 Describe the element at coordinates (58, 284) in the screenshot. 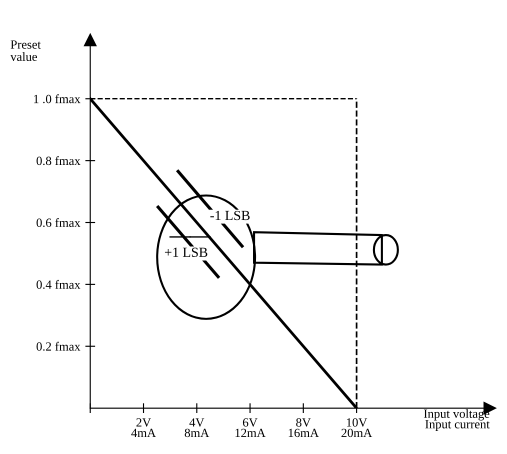

I see `y-tick-label: 0.4 fmax` at that location.